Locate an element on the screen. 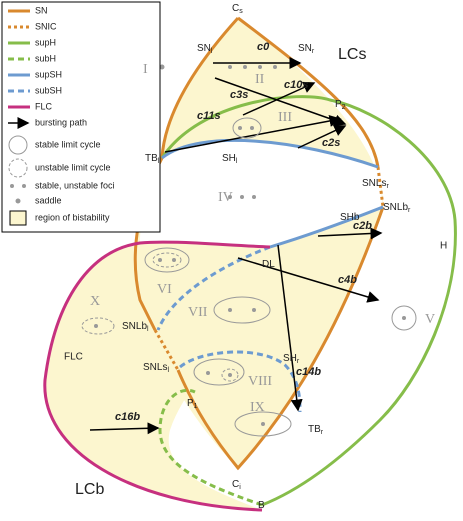 This screenshot has width=463, height=521. point-label: P2 is located at coordinates (340, 105).